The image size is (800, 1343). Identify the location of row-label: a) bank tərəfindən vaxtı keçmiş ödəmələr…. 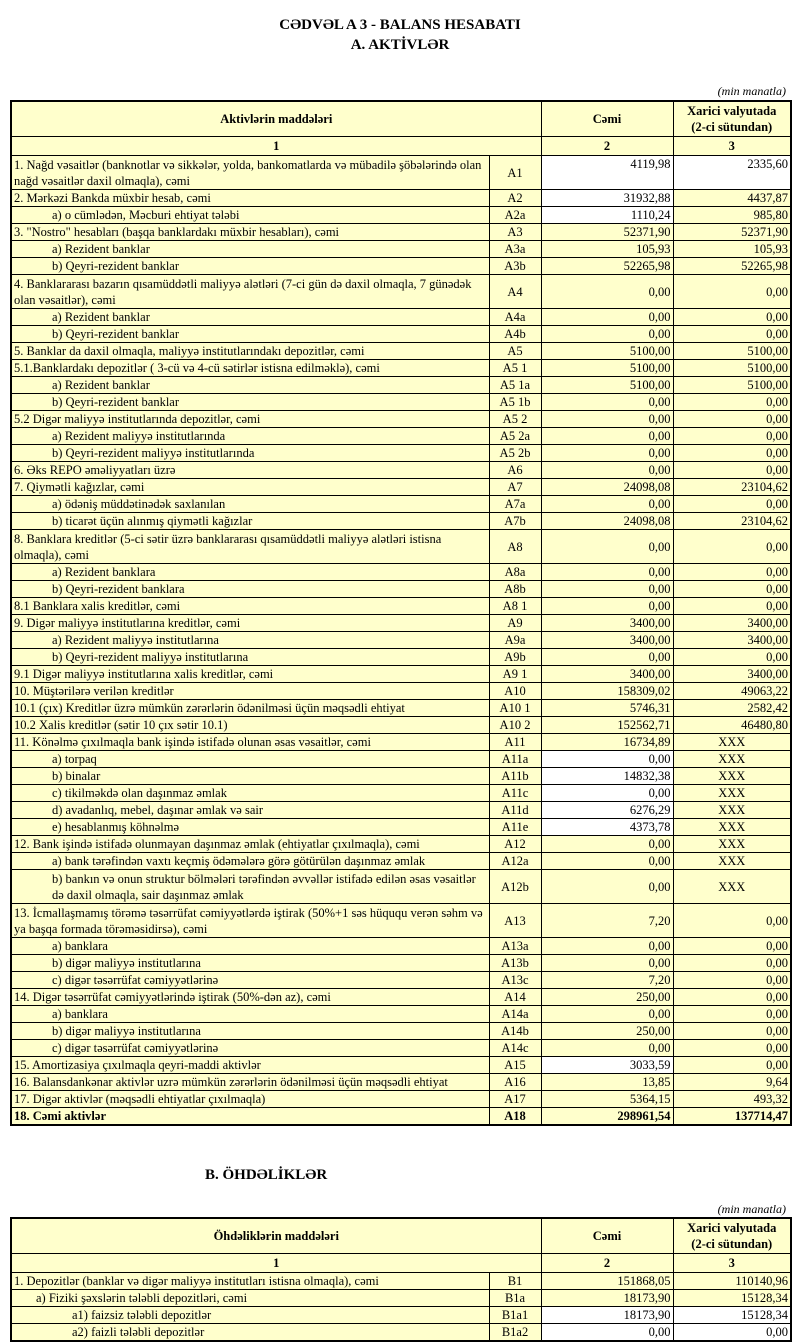
(250, 861).